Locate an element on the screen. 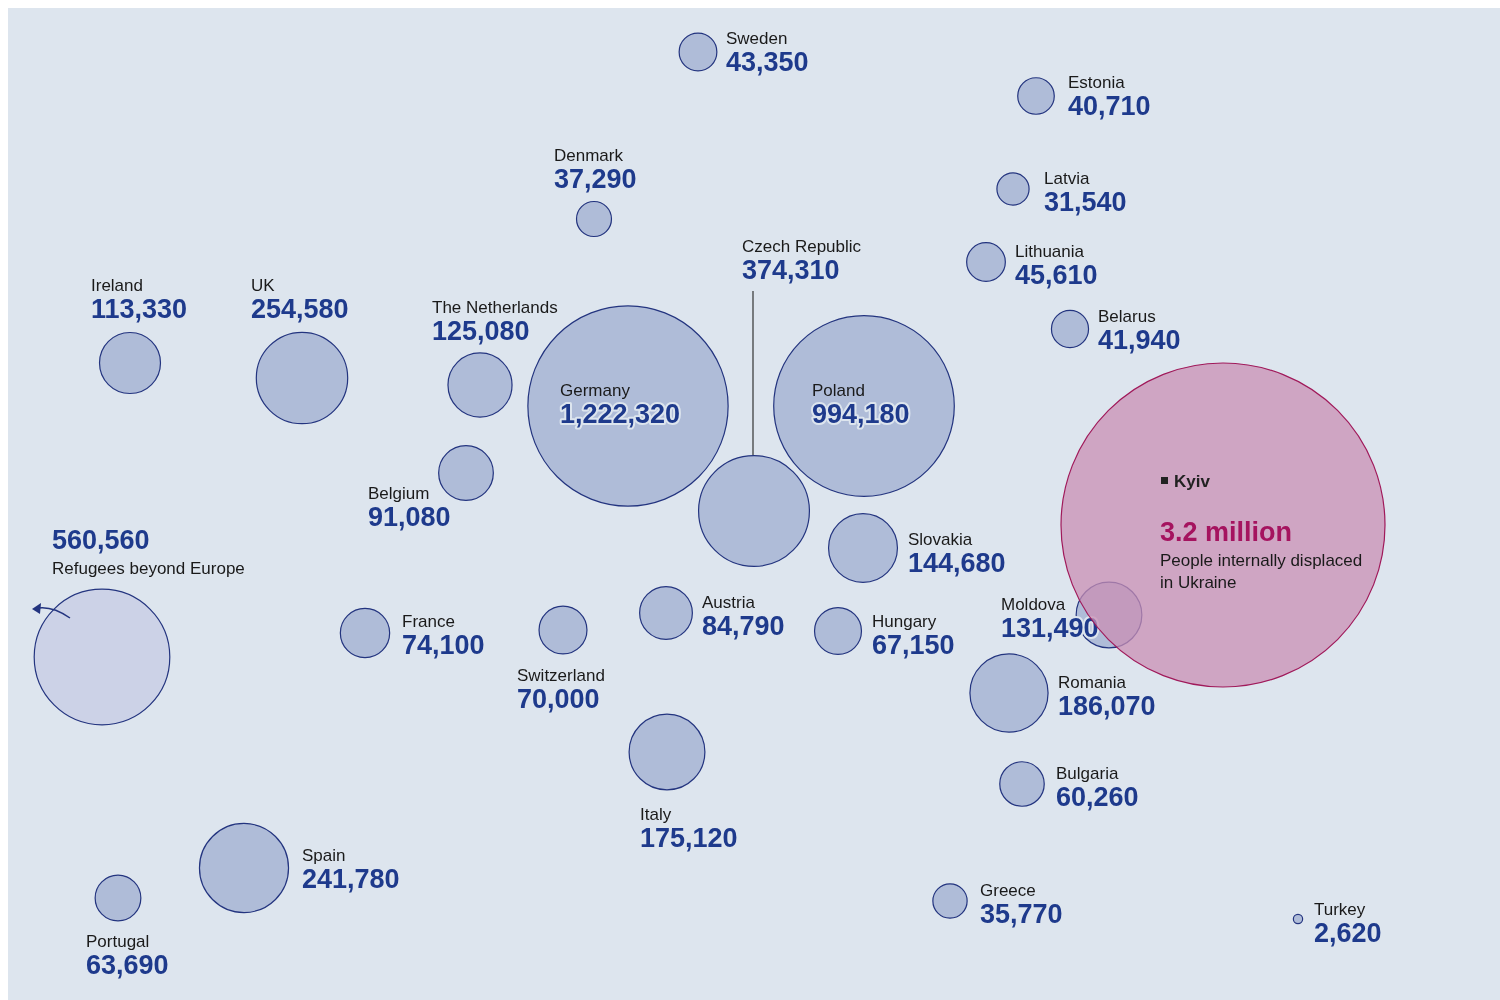 The height and width of the screenshot is (1000, 1500). data-label: 60,260 is located at coordinates (1097, 797).